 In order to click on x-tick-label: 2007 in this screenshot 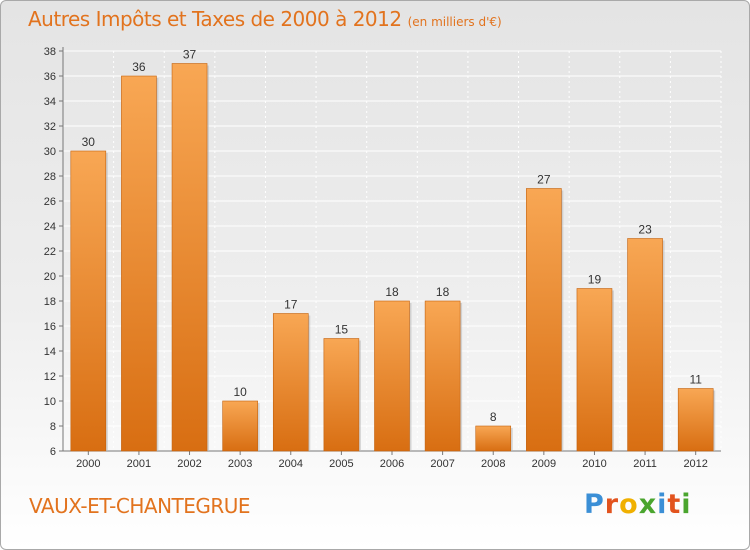, I will do `click(442, 464)`.